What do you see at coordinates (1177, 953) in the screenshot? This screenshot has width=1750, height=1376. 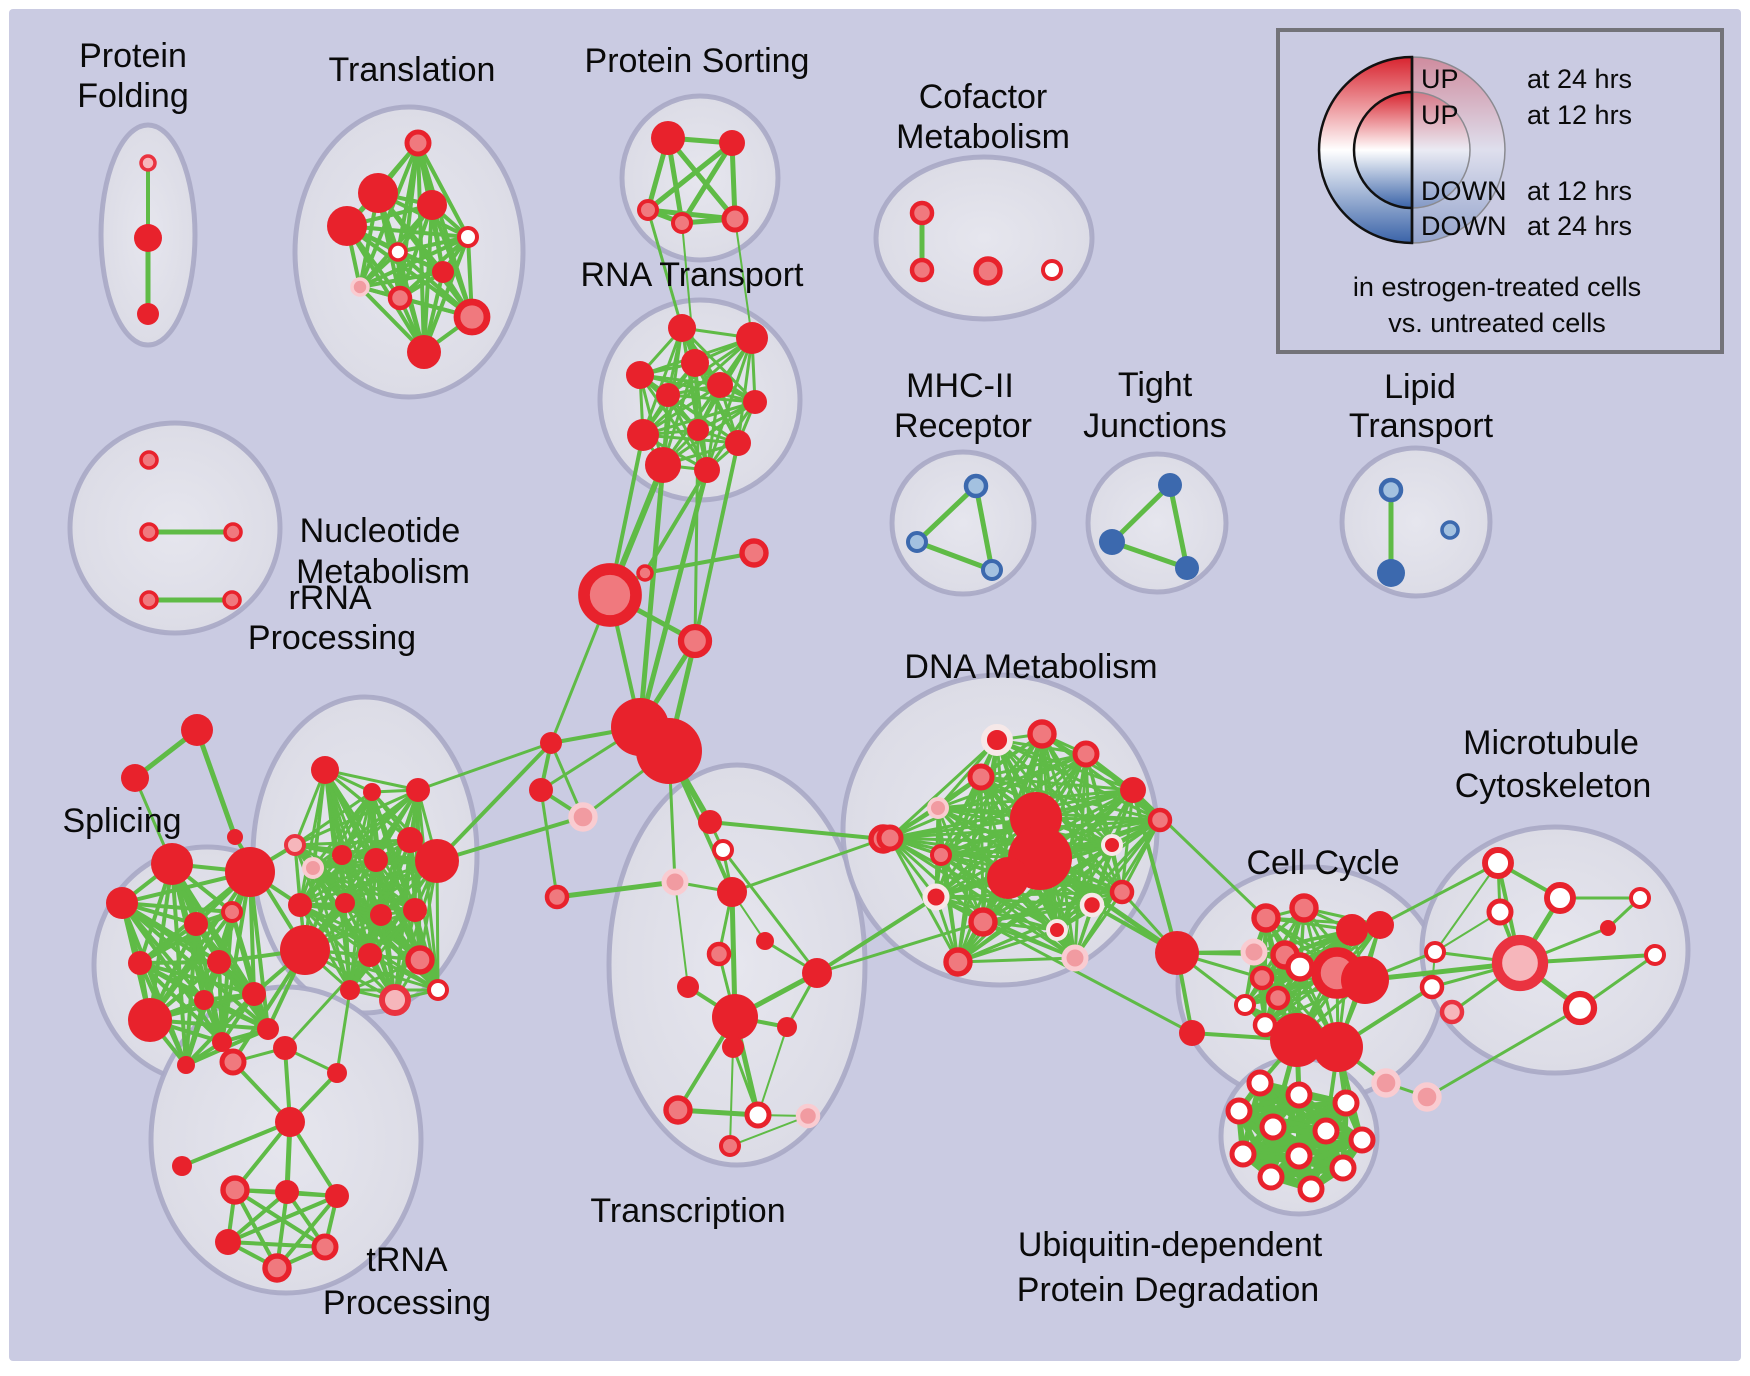 I see `node-dmb` at bounding box center [1177, 953].